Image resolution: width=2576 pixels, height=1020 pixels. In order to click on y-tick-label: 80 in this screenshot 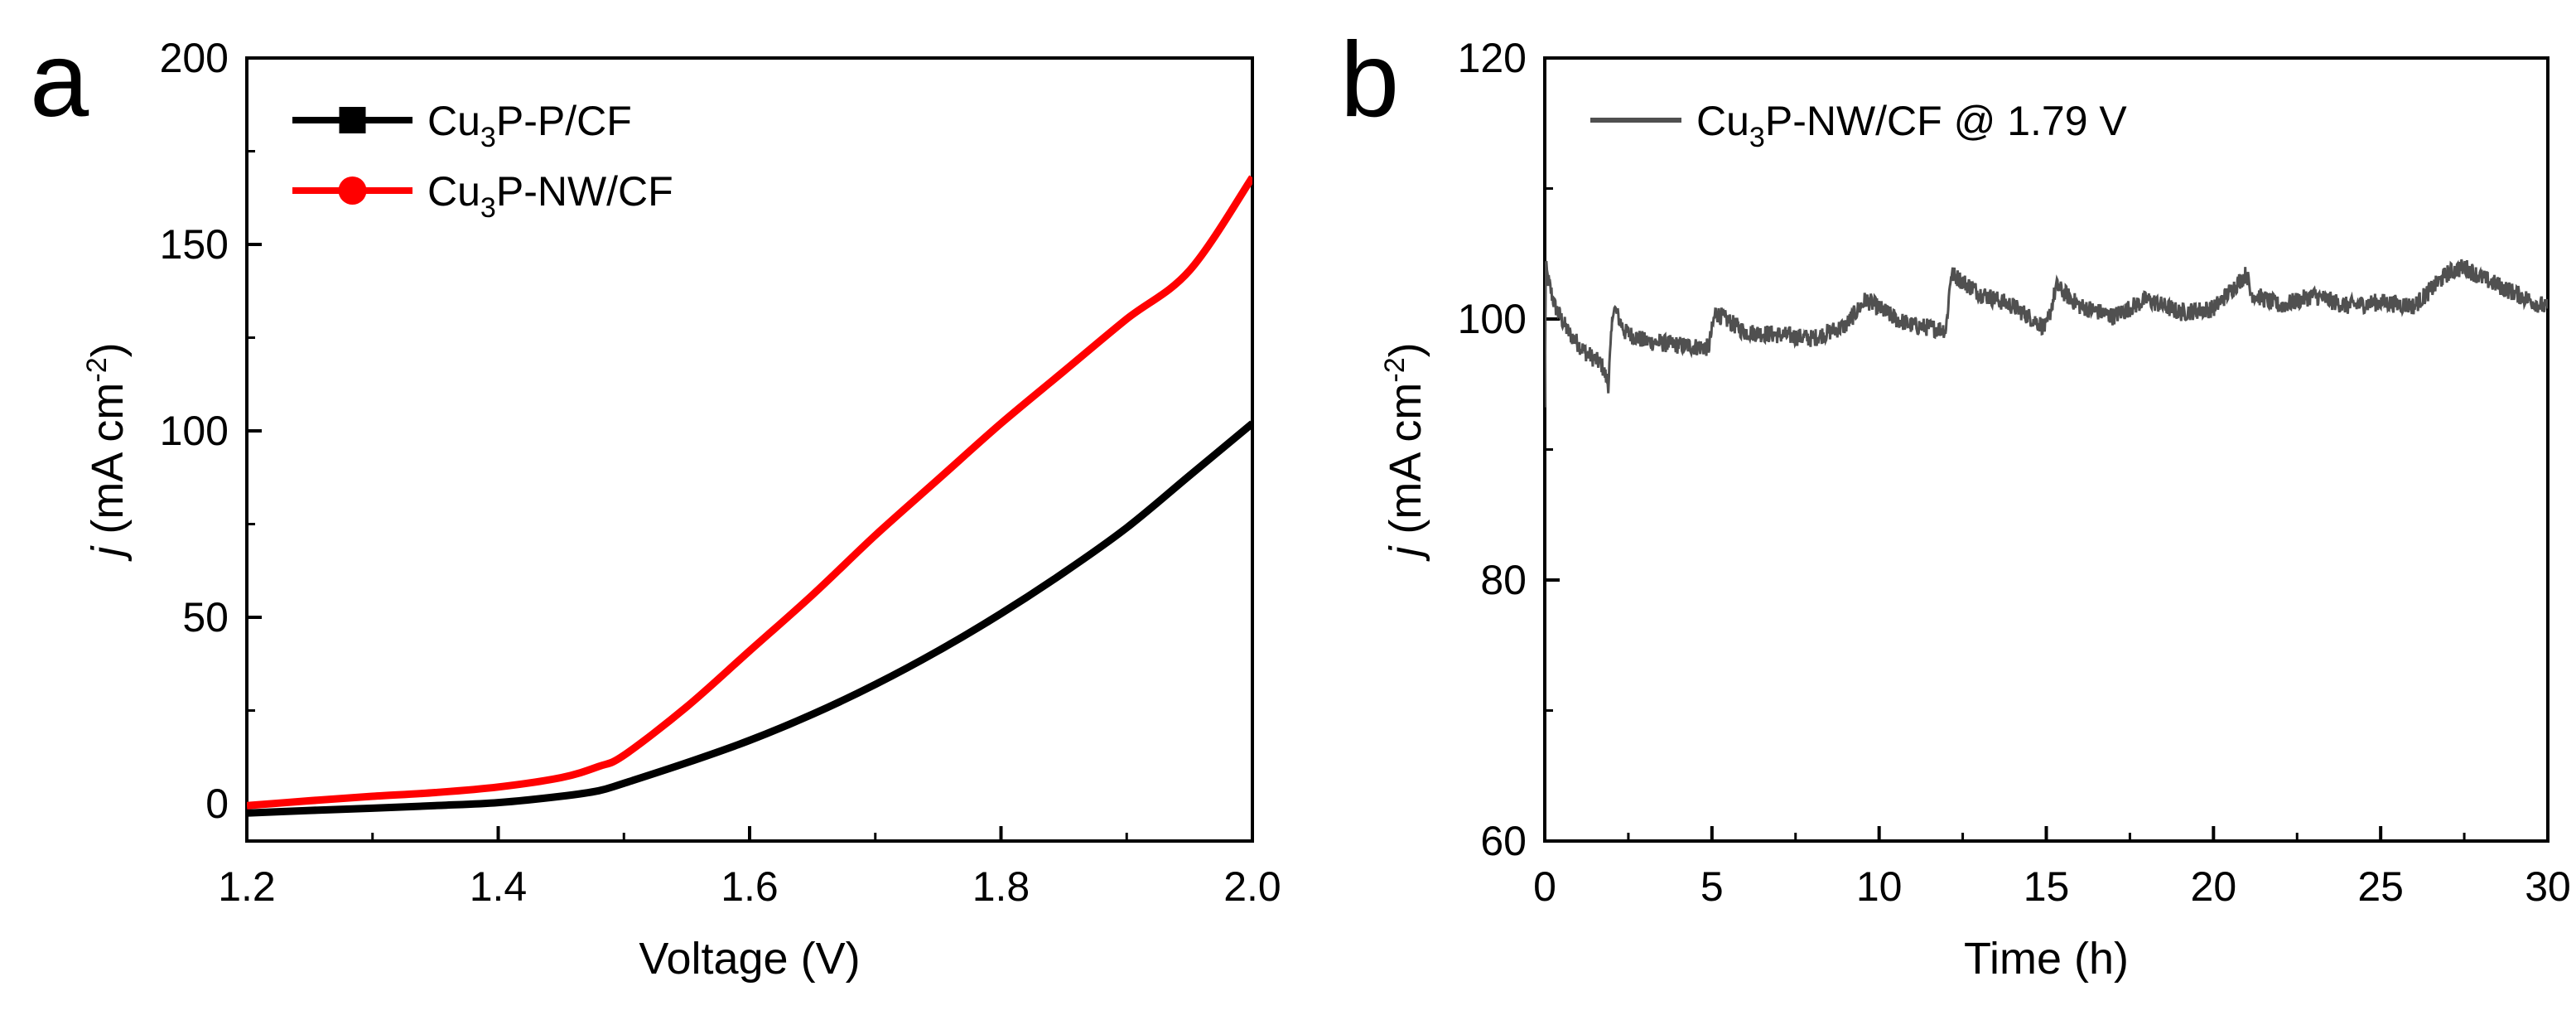, I will do `click(1504, 580)`.